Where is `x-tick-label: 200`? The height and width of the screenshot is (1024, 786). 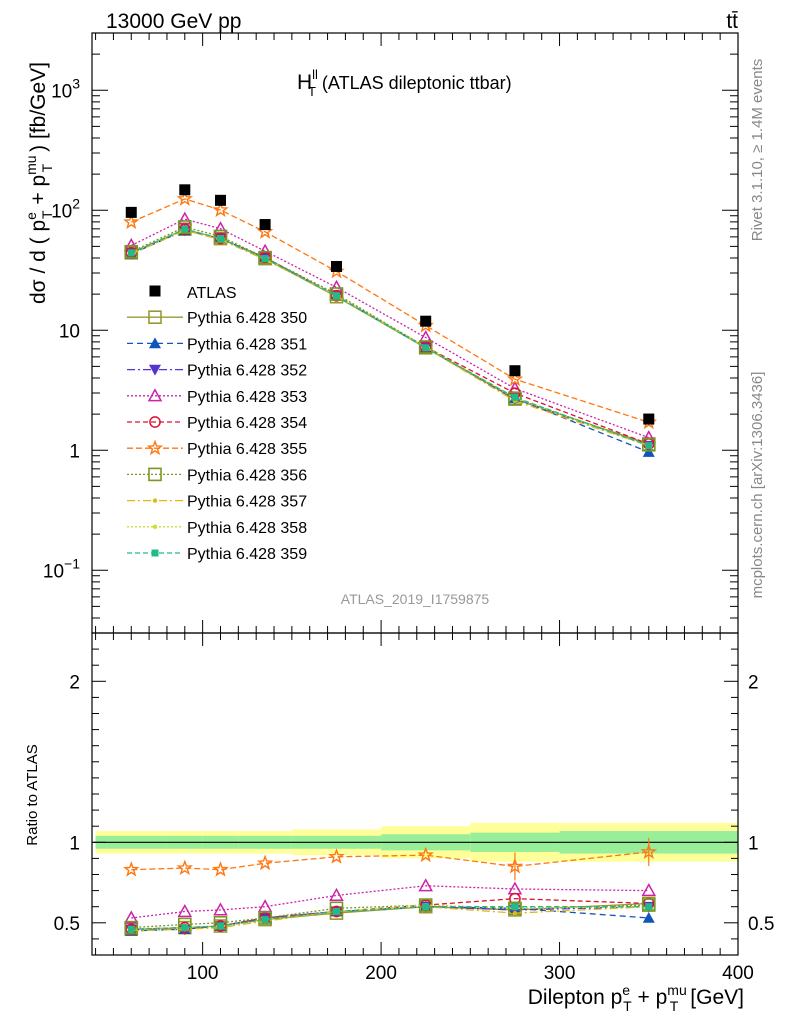 x-tick-label: 200 is located at coordinates (381, 973).